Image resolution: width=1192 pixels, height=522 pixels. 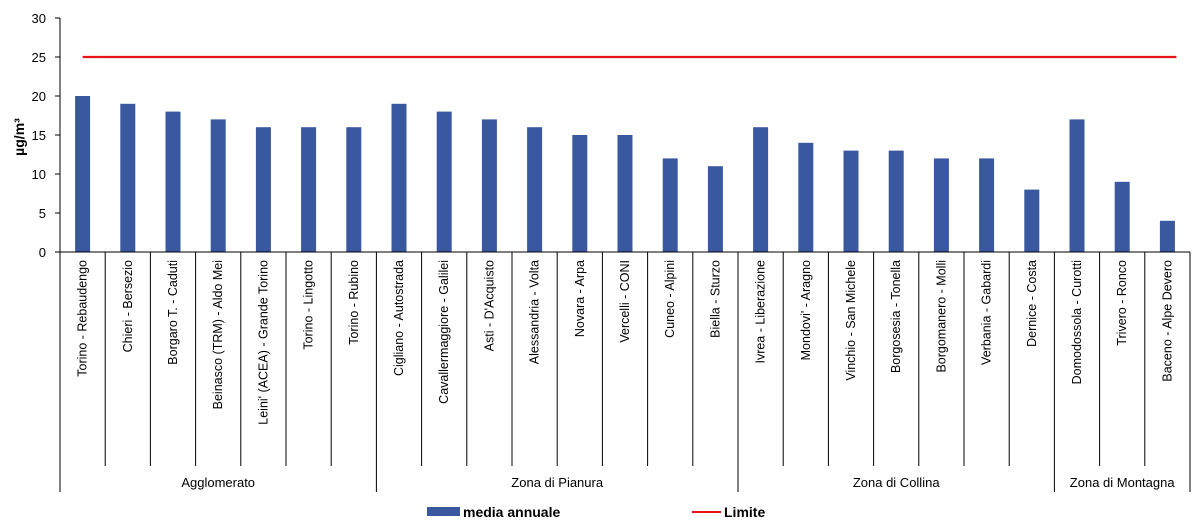 What do you see at coordinates (218, 482) in the screenshot?
I see `group-label: Agglomerato` at bounding box center [218, 482].